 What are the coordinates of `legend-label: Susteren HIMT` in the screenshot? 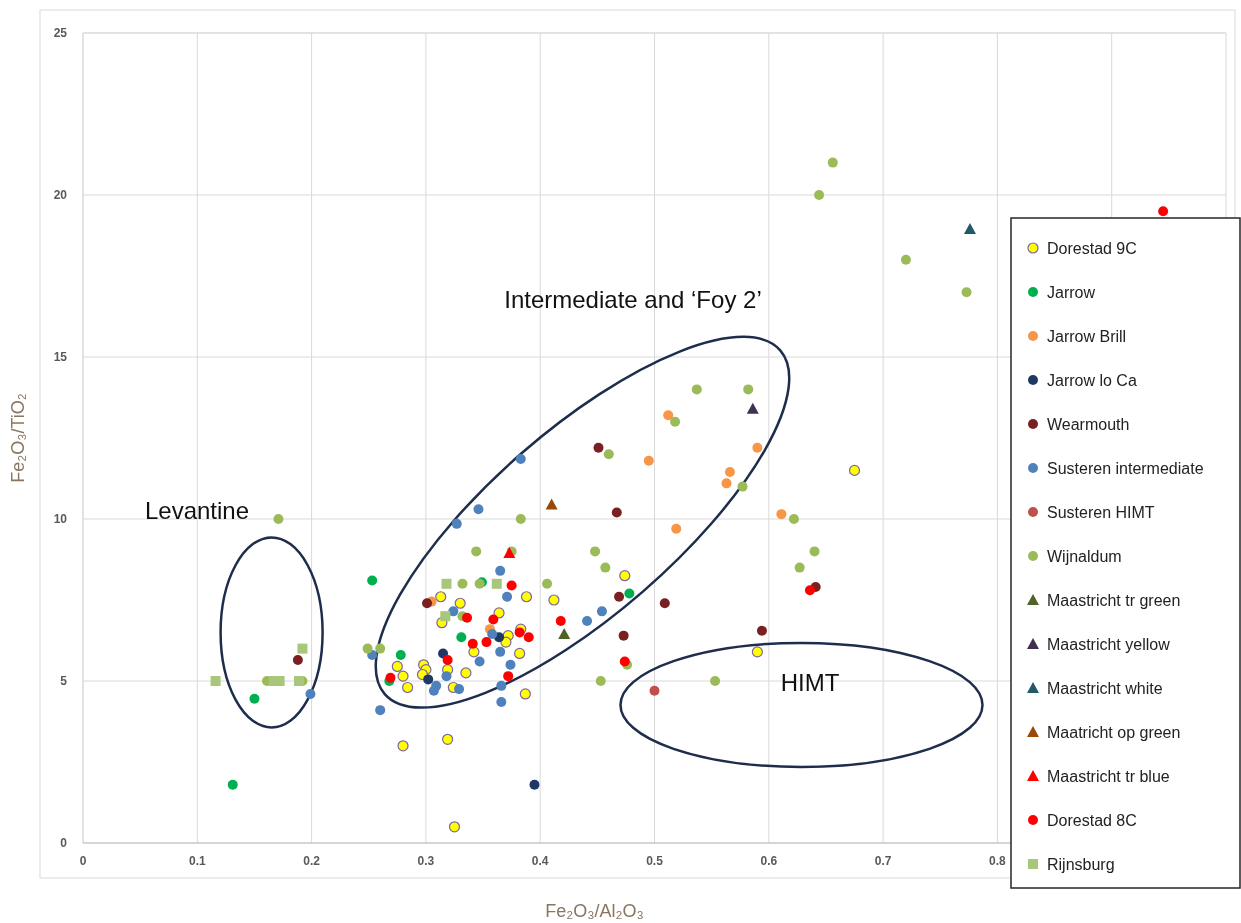 It's located at (1101, 512).